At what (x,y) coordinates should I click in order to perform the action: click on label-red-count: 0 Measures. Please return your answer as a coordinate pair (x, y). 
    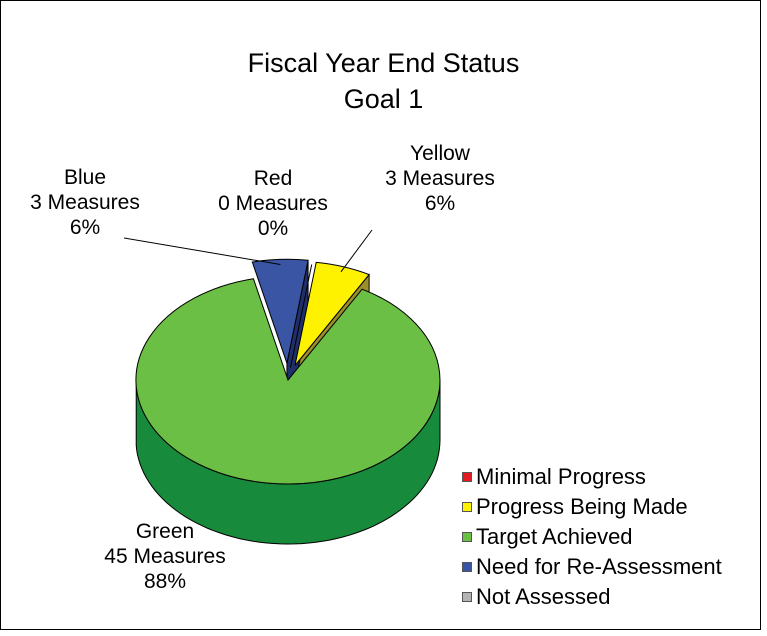
    Looking at the image, I should click on (273, 203).